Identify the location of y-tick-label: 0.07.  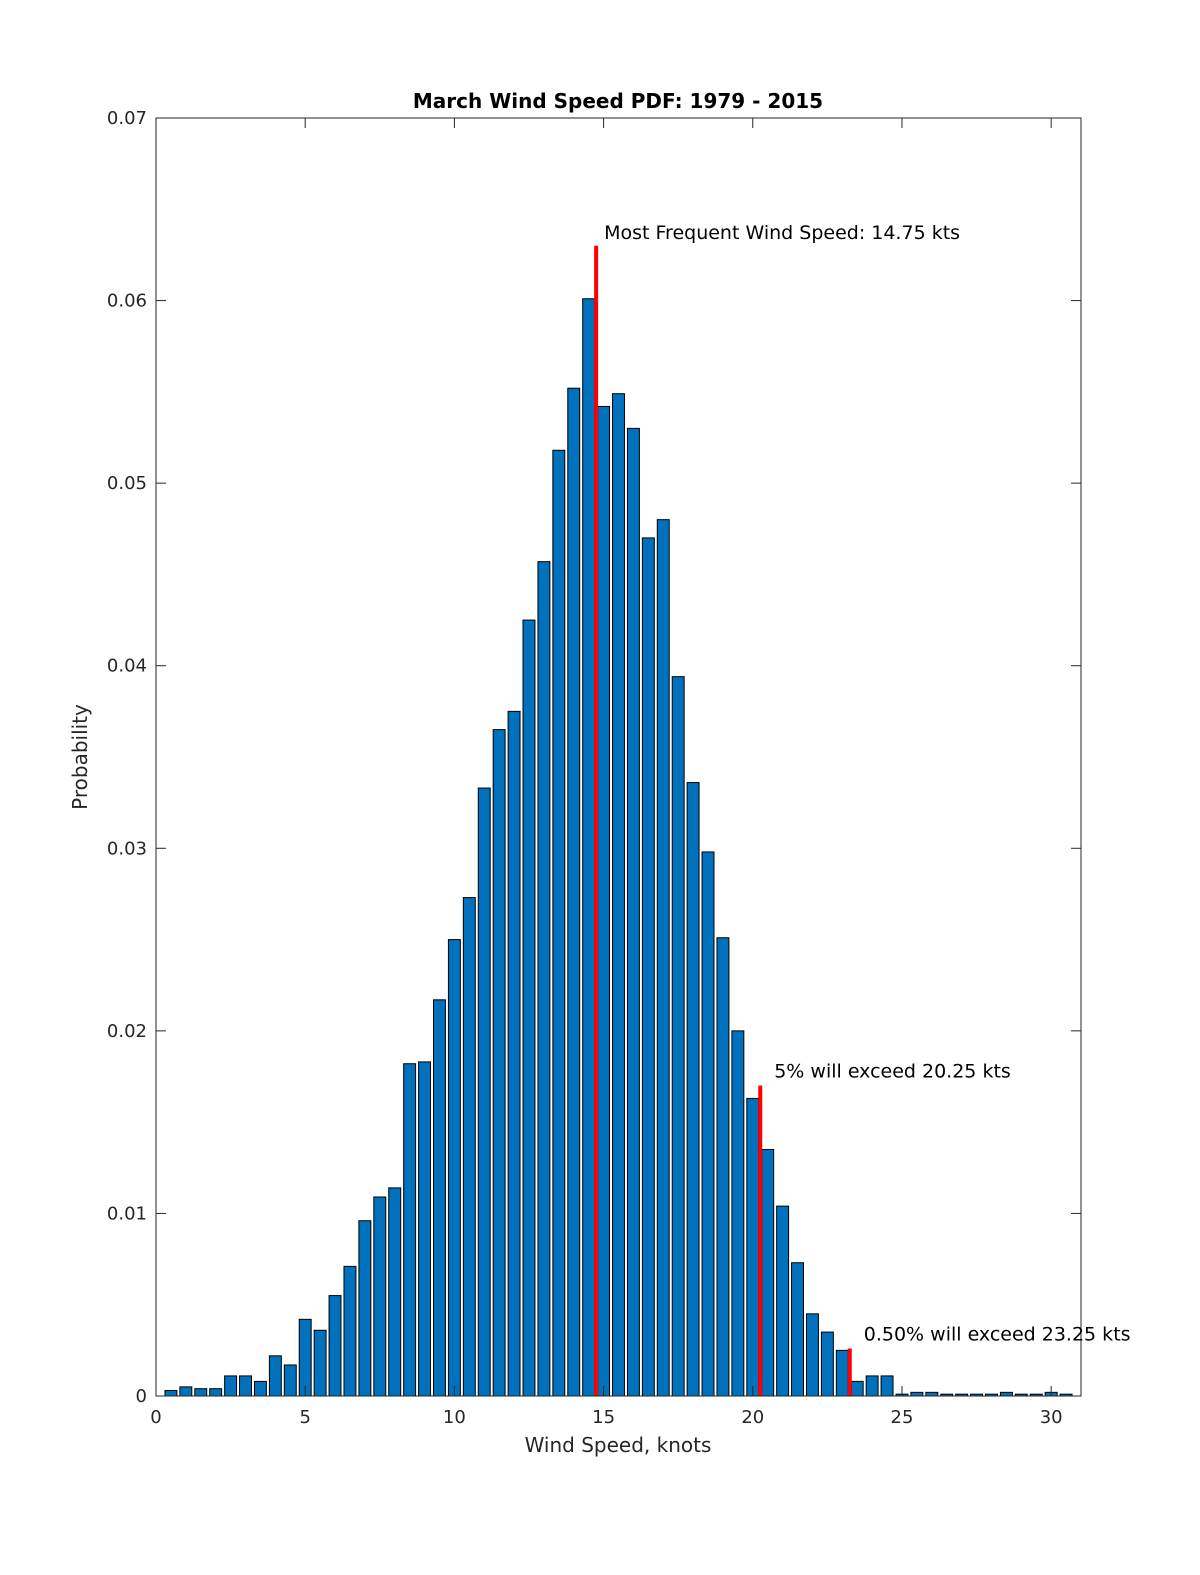
(127, 118).